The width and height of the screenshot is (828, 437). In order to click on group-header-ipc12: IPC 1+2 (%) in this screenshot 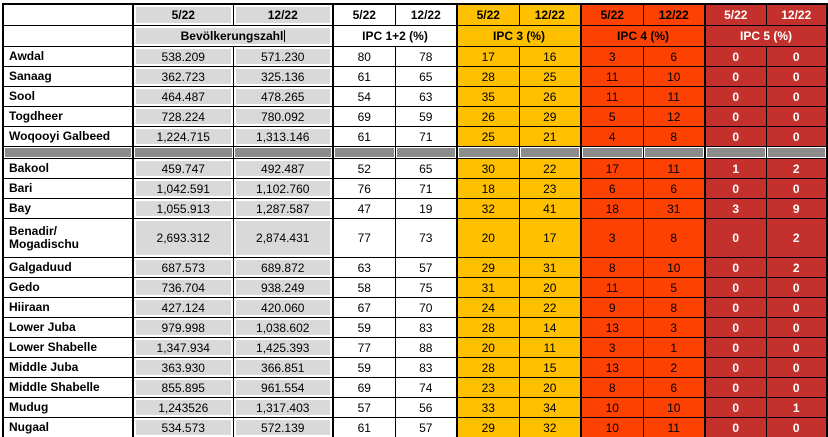, I will do `click(395, 36)`.